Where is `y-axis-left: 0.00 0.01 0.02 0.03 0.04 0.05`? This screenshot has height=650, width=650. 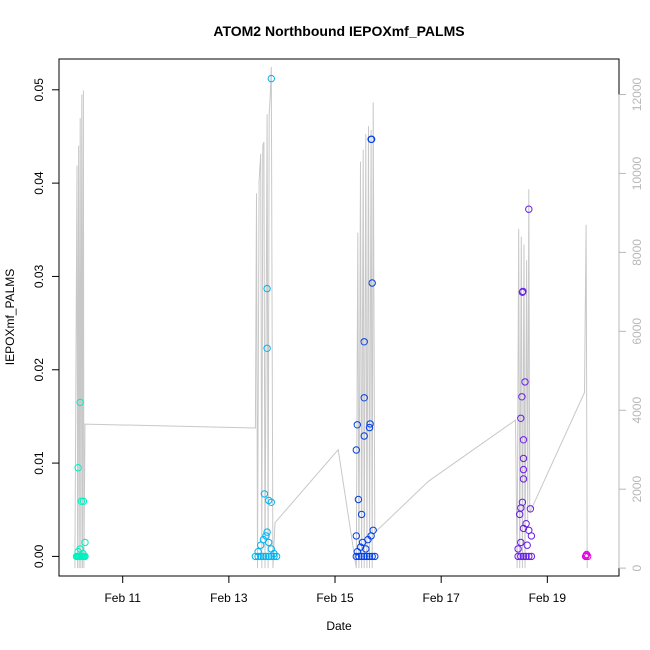 y-axis-left: 0.00 0.01 0.02 0.03 0.04 0.05 is located at coordinates (45, 323).